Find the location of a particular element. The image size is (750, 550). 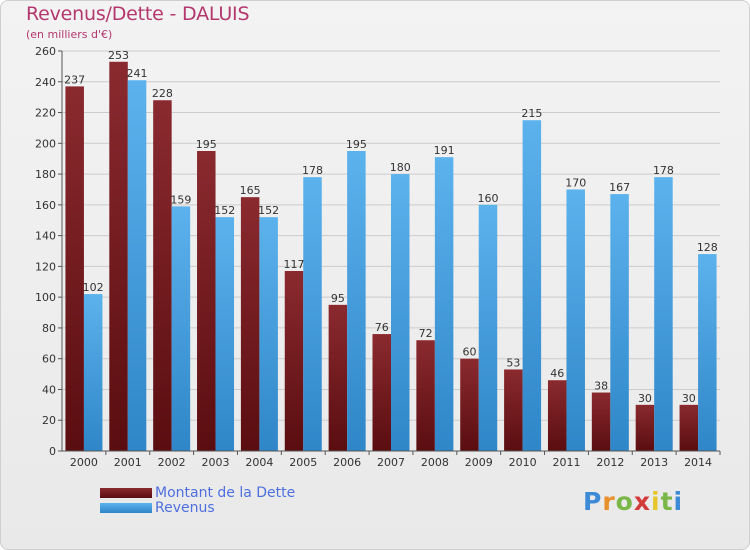

data-label: 53 is located at coordinates (513, 362).